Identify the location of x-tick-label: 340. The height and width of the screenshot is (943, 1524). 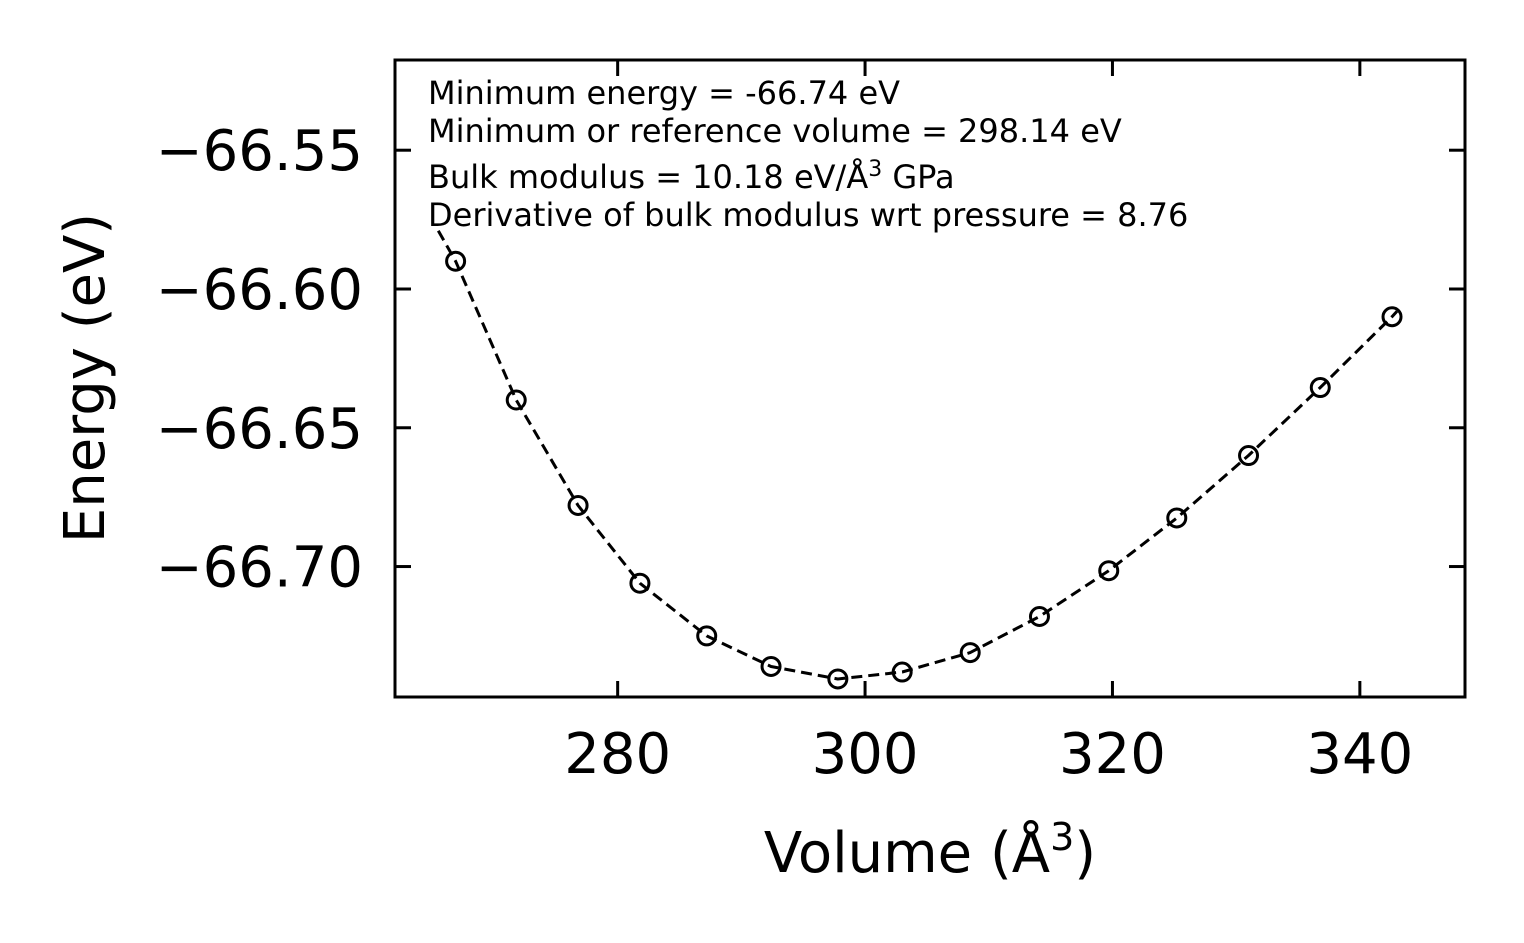
(1359, 754).